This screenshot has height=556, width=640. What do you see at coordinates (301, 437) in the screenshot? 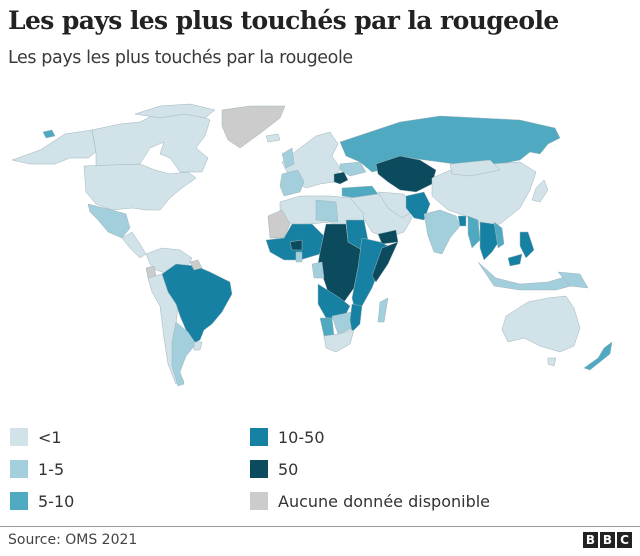
I see `legend-label: 10-50` at bounding box center [301, 437].